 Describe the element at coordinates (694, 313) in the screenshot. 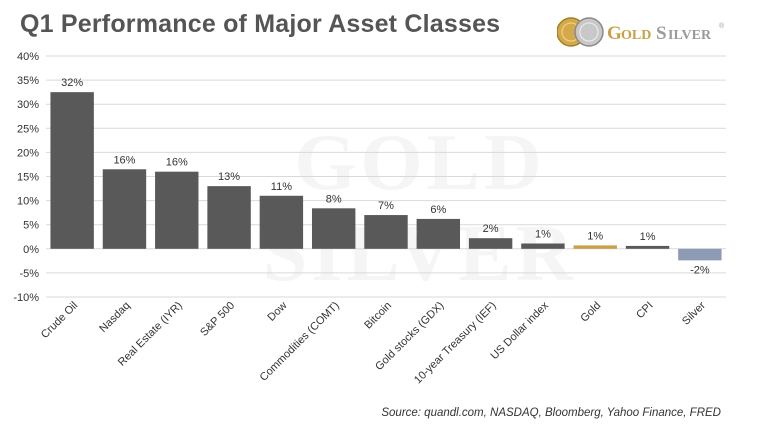

I see `x-tick-label: Silver` at that location.